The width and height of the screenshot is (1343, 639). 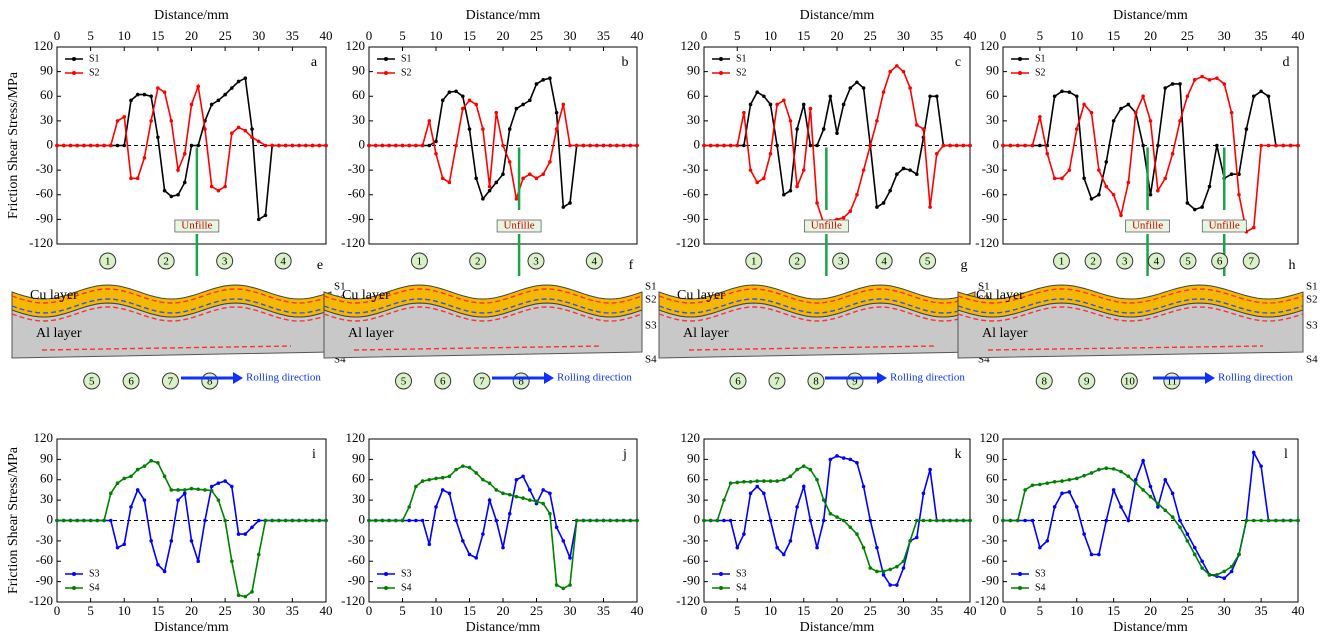 I want to click on y-tick-label: -60, so click(x=44, y=193).